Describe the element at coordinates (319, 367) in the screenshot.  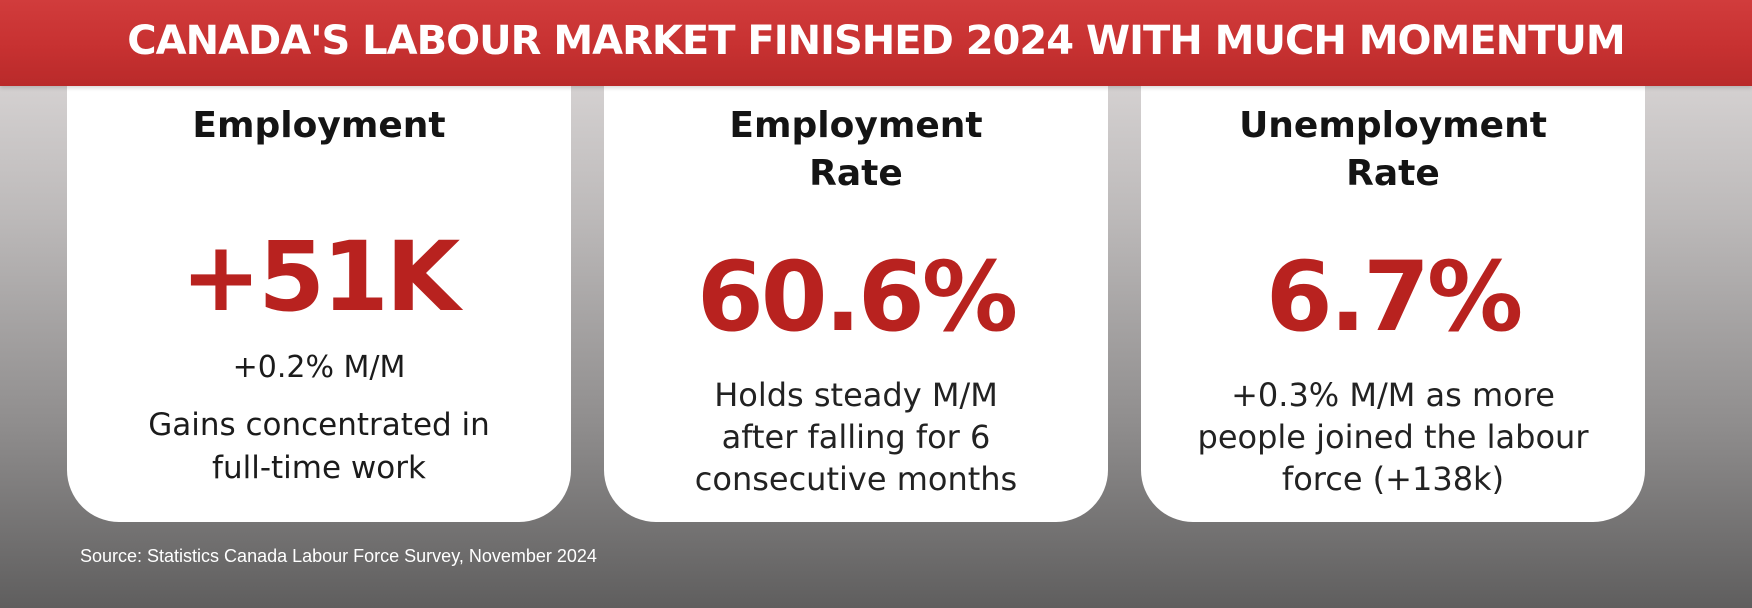
I see `card-subtext: +0.2% M/M` at that location.